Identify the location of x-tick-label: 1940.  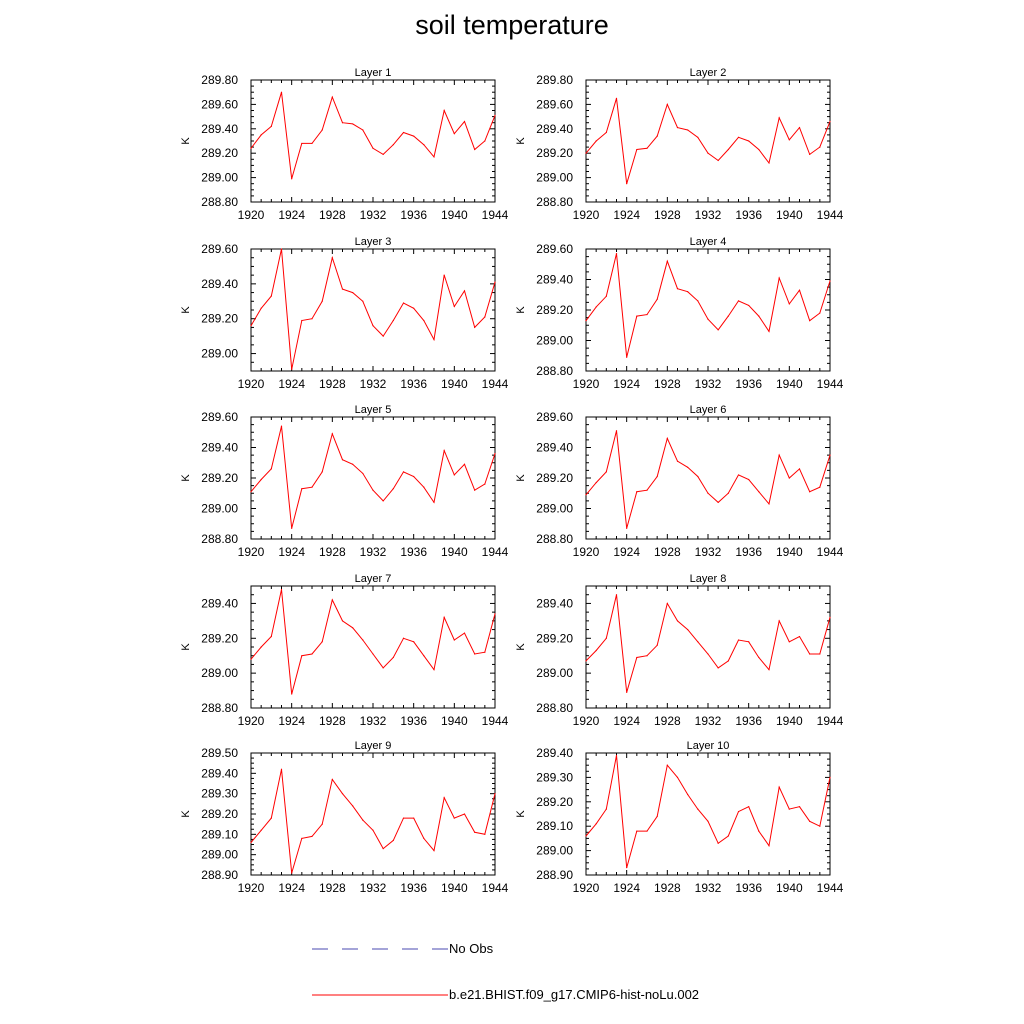
(454, 215).